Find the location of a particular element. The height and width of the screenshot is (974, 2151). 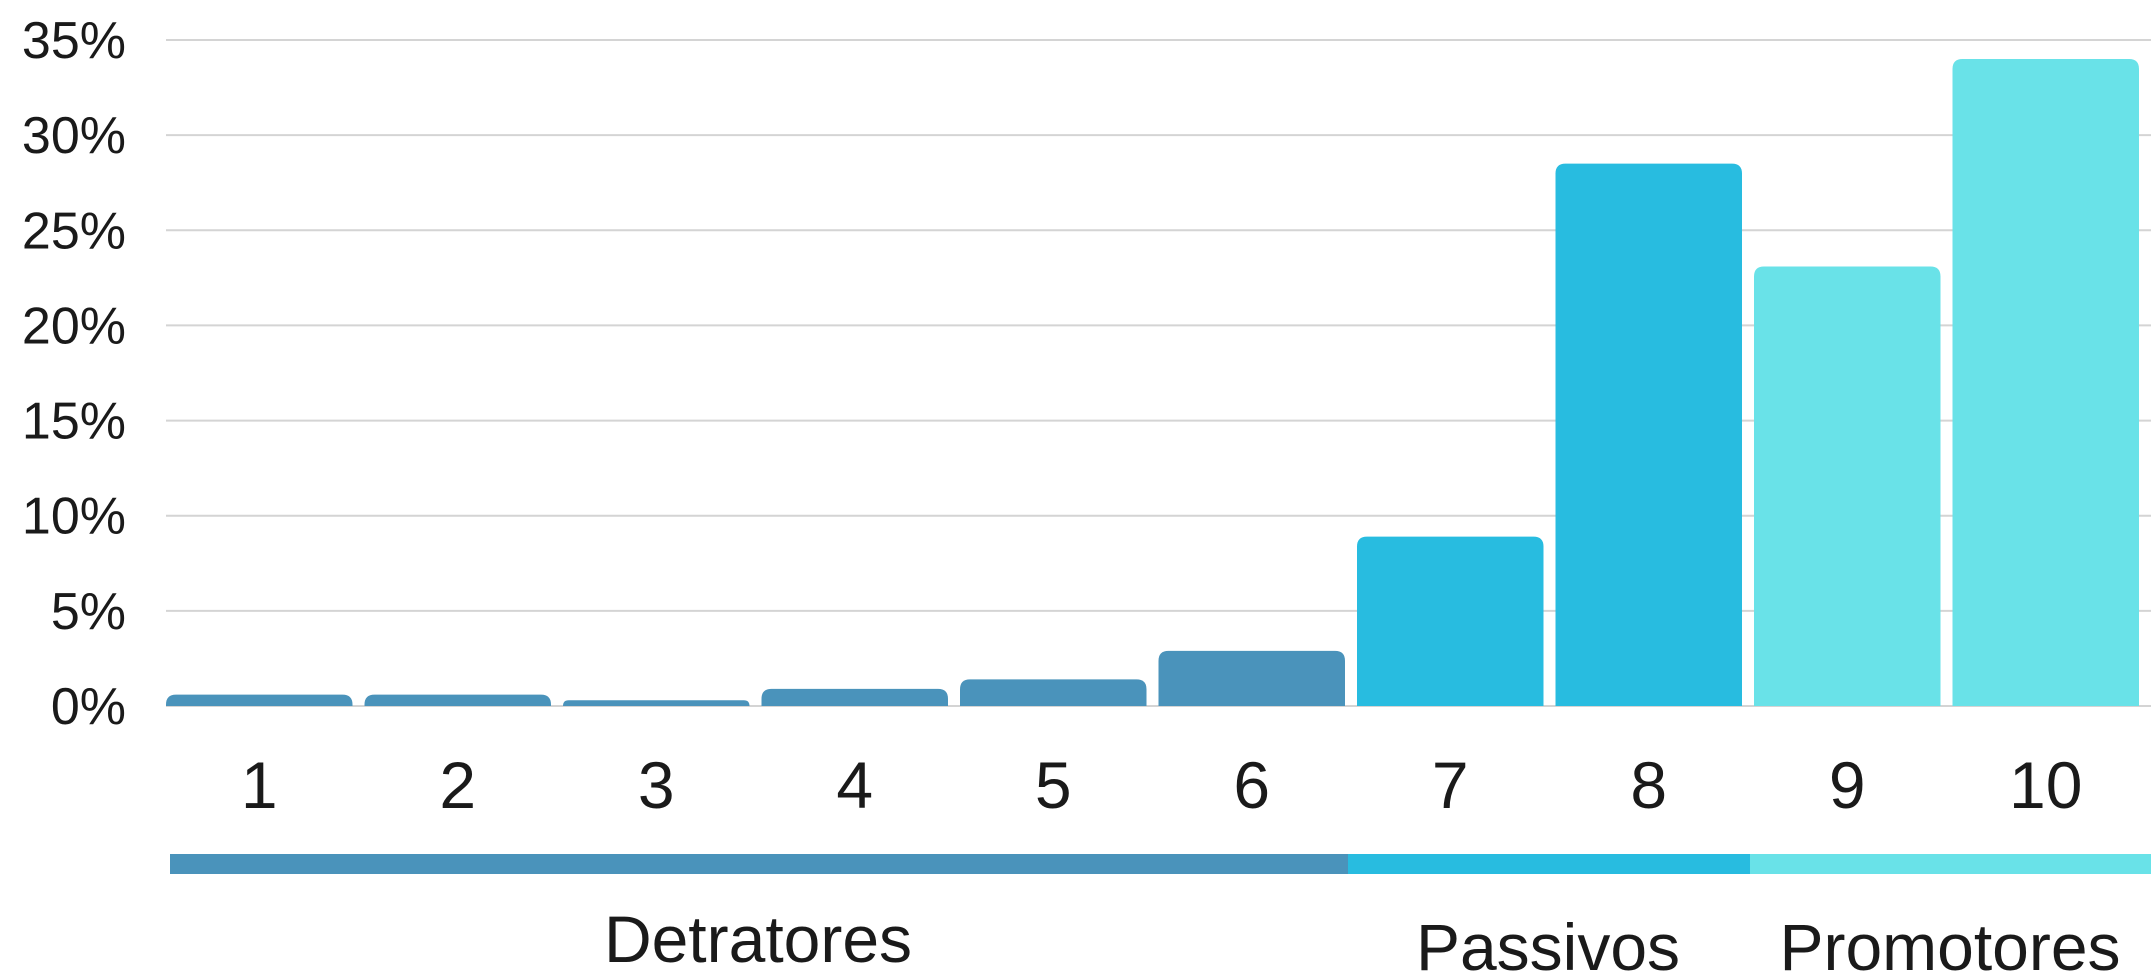

y-tick-label: 0% is located at coordinates (88, 707).